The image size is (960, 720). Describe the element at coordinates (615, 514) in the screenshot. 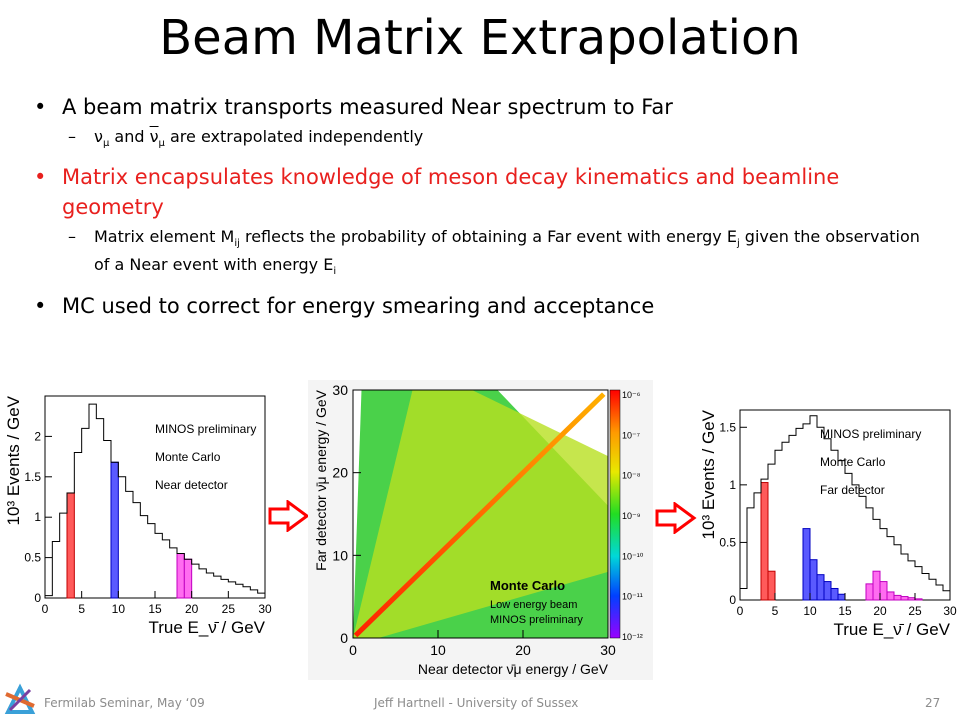

I see `color-bar` at that location.